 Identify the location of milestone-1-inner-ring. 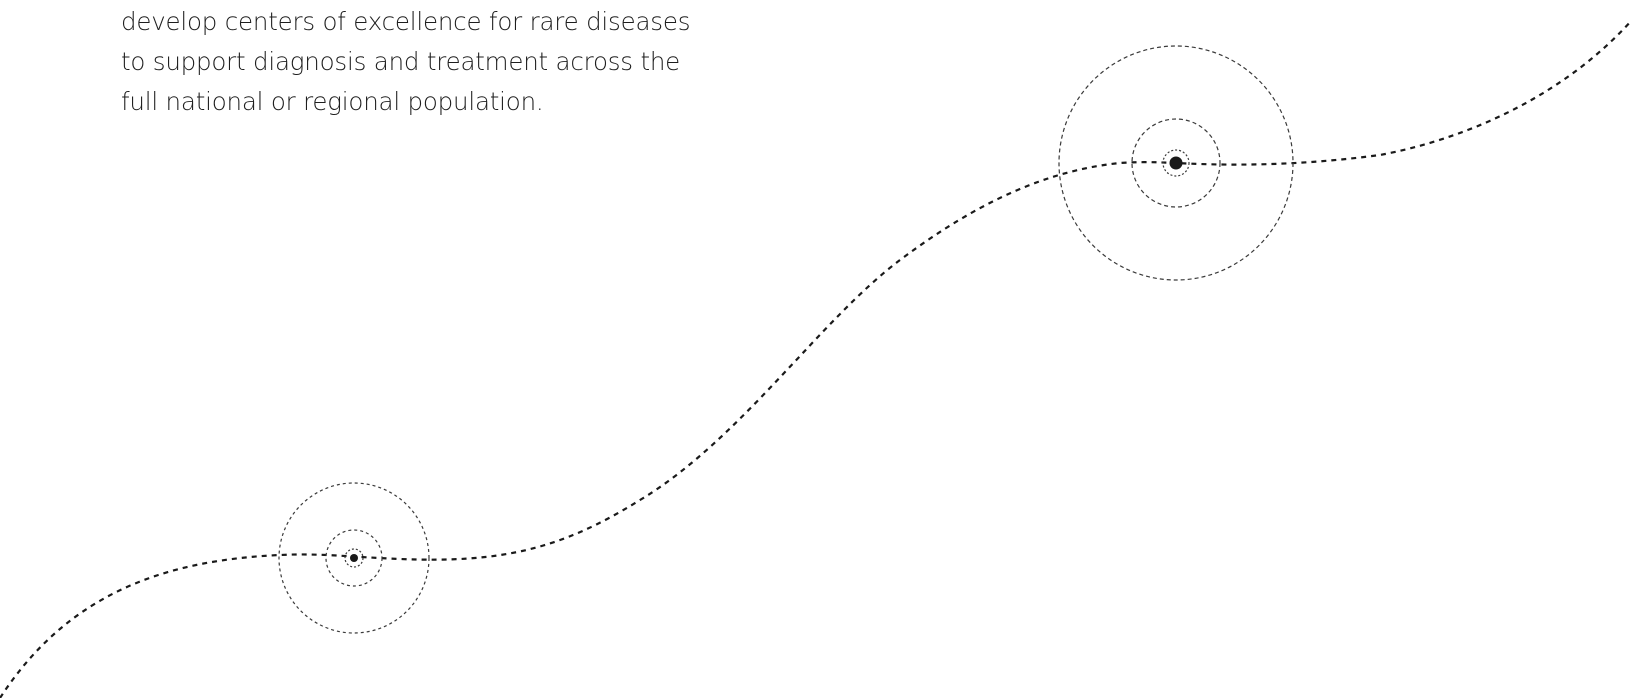
(354, 558).